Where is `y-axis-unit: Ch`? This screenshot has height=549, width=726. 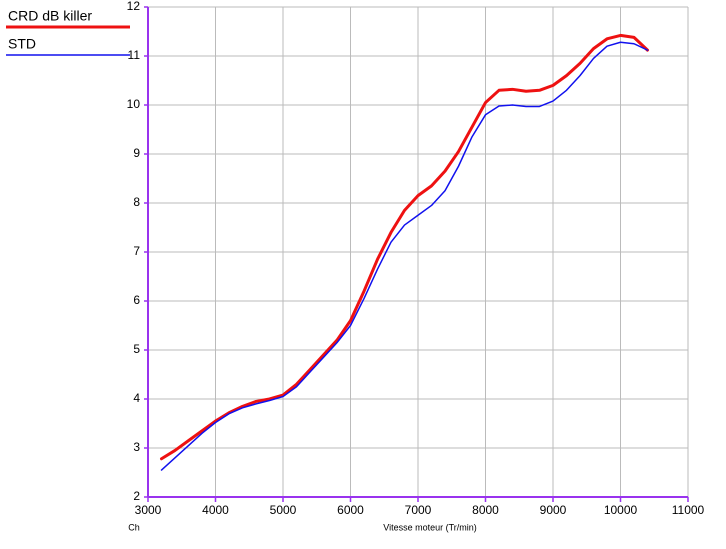 y-axis-unit: Ch is located at coordinates (134, 527).